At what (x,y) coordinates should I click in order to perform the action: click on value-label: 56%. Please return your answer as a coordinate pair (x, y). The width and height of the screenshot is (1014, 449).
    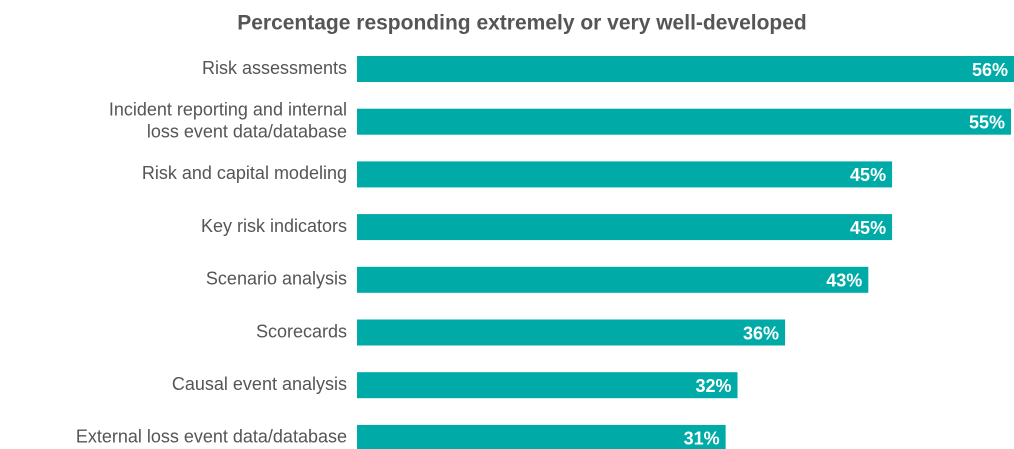
    Looking at the image, I should click on (990, 70).